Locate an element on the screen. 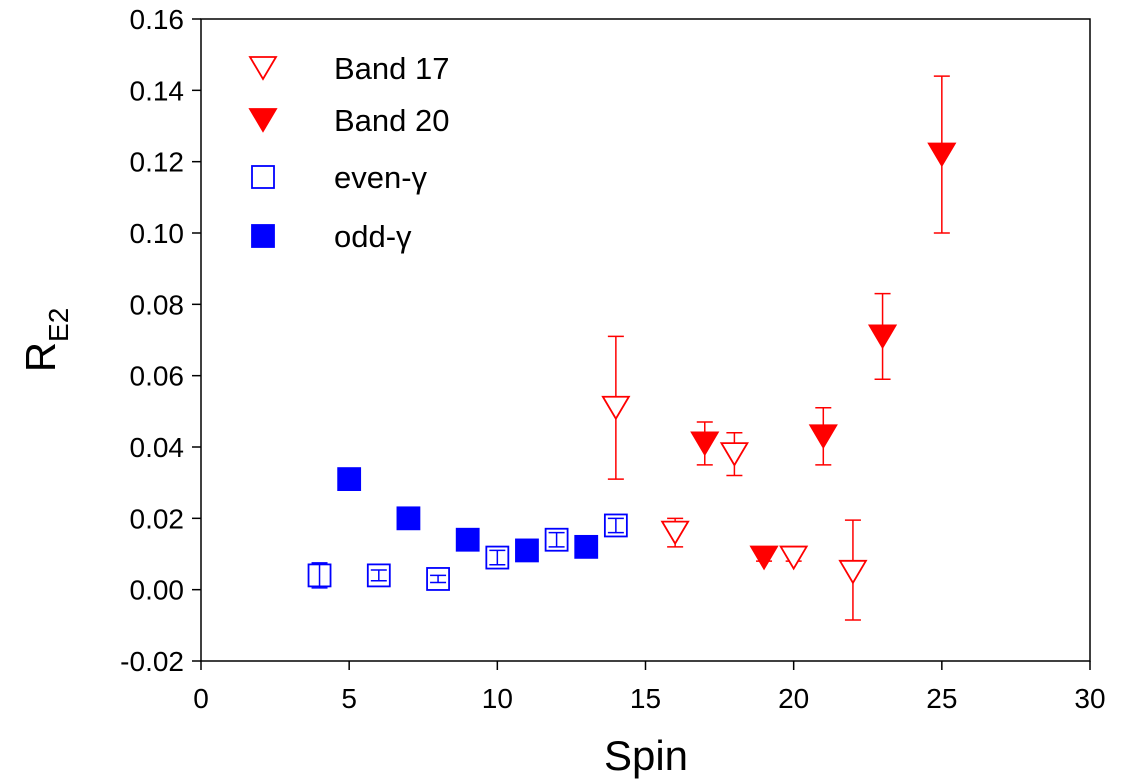 The width and height of the screenshot is (1121, 784). y-tick-label: 0.04 is located at coordinates (157, 447).